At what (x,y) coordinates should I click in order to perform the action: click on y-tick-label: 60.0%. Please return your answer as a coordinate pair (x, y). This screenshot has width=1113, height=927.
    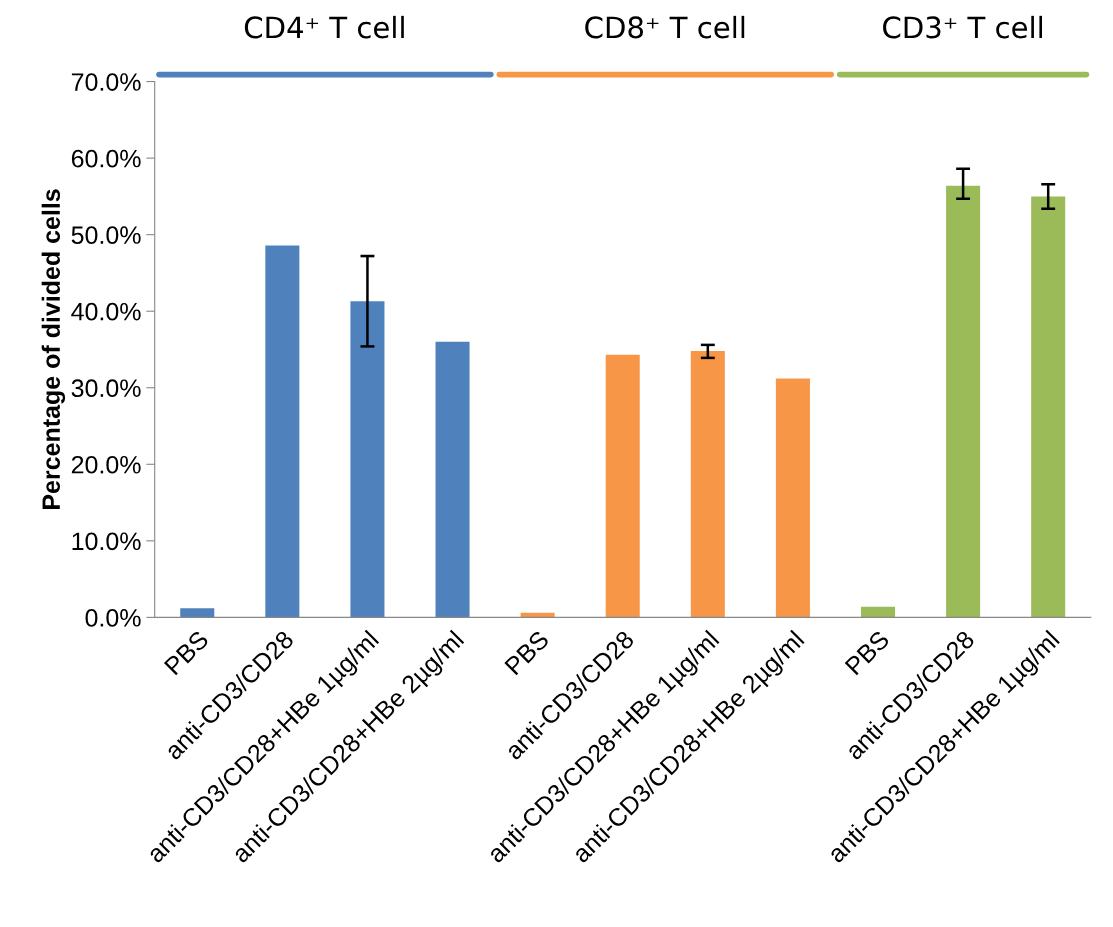
    Looking at the image, I should click on (106, 158).